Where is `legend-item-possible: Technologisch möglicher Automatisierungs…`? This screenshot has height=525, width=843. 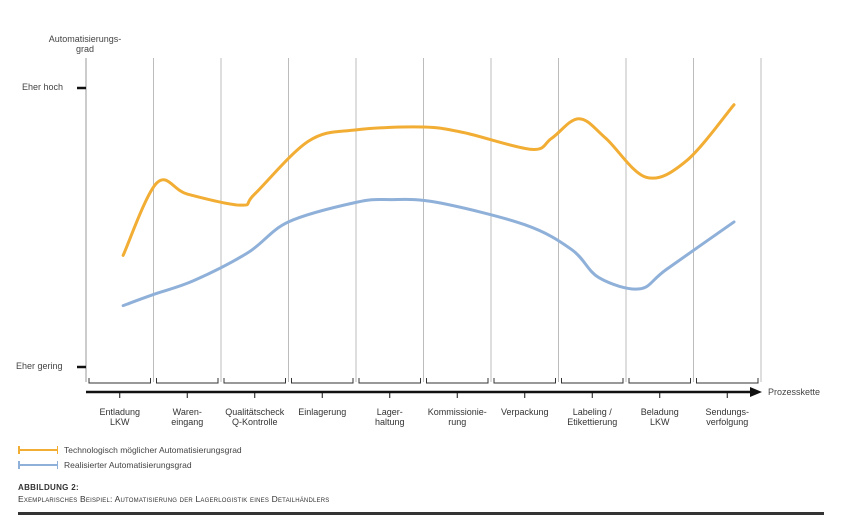
legend-item-possible: Technologisch möglicher Automatisierungs… is located at coordinates (130, 450).